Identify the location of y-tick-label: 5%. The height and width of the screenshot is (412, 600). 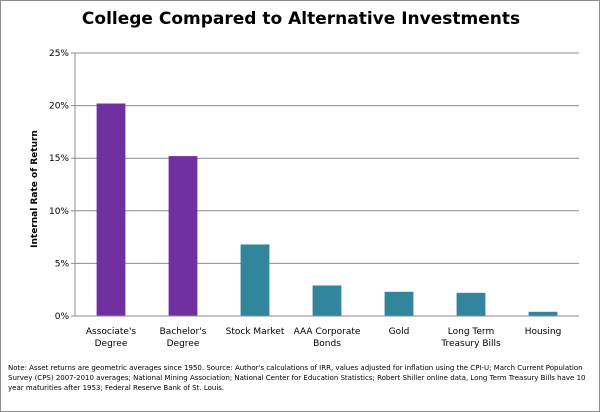
(62, 264).